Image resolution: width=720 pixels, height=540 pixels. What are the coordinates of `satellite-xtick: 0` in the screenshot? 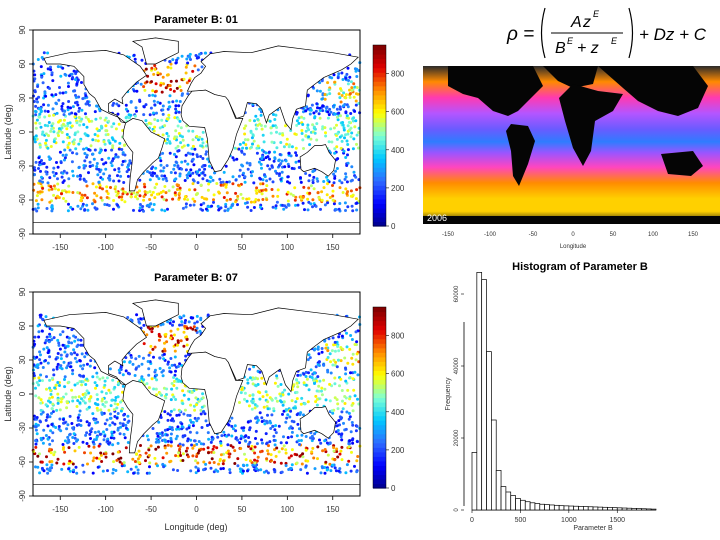 It's located at (573, 235).